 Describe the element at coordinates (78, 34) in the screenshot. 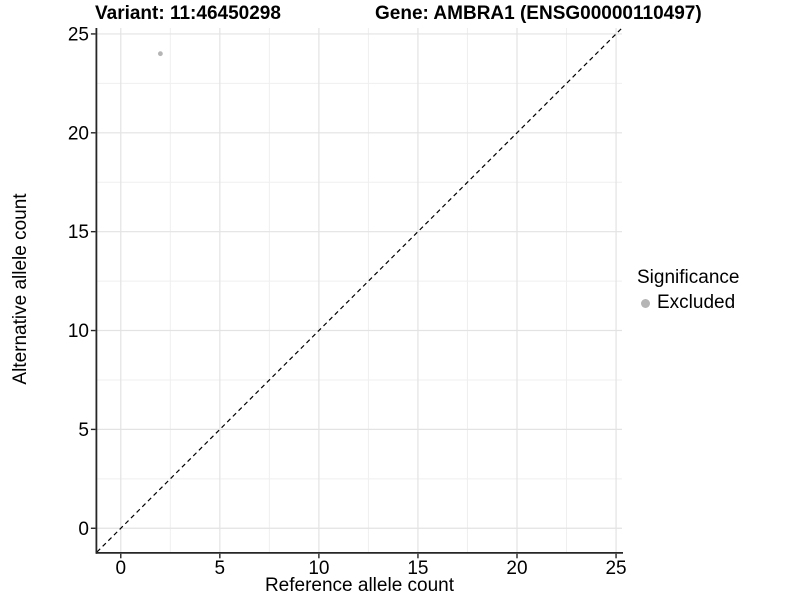

I see `y-tick-label: 25` at that location.